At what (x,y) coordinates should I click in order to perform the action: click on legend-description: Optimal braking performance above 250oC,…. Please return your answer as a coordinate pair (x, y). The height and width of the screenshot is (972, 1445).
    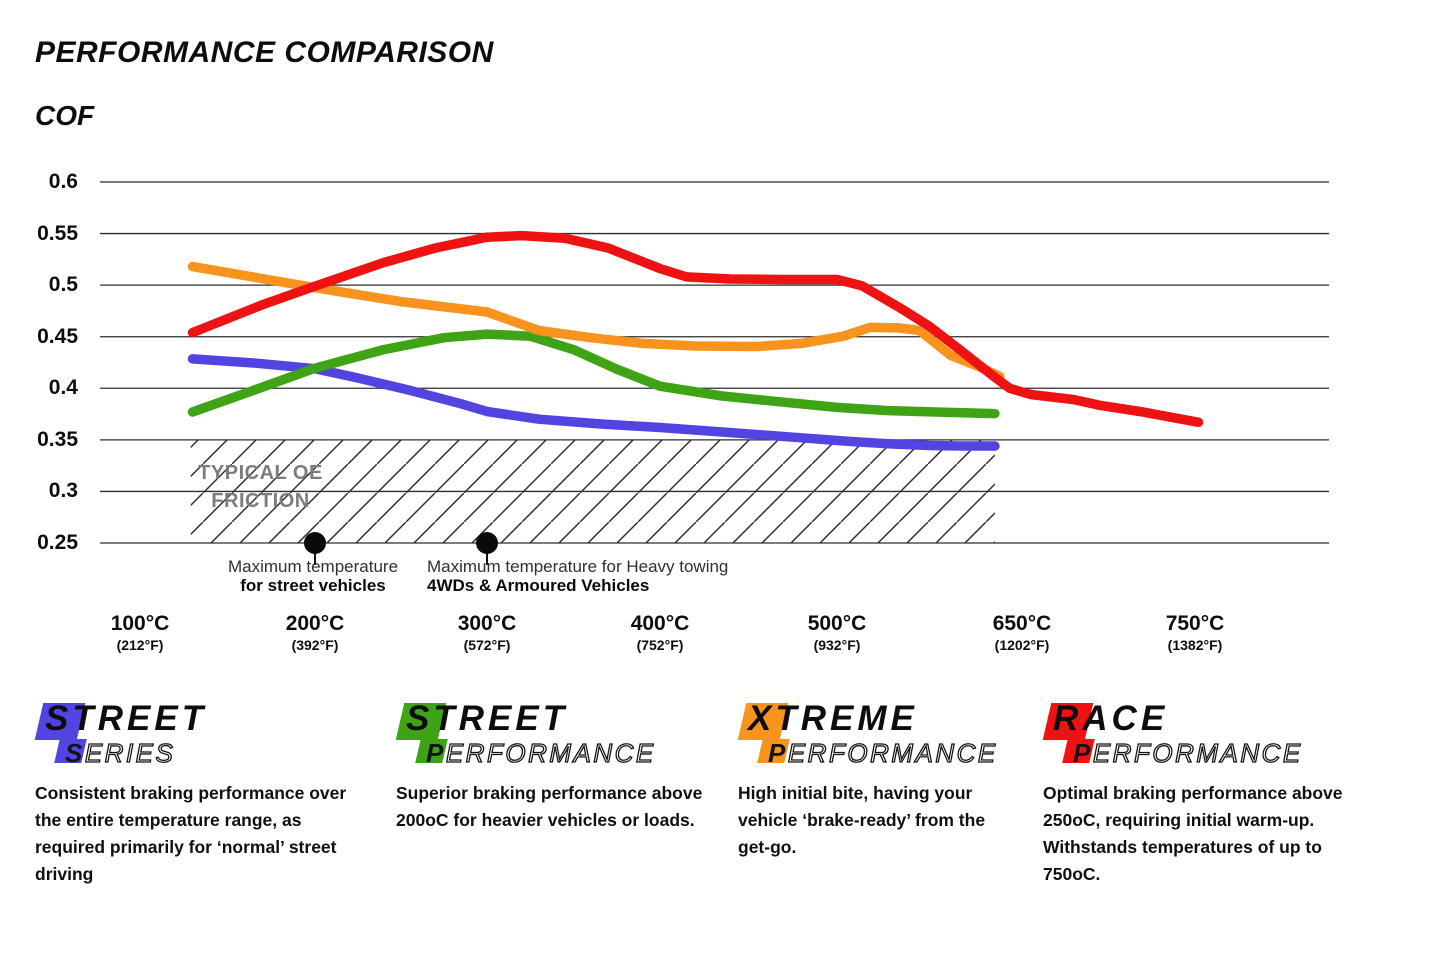
    Looking at the image, I should click on (1193, 833).